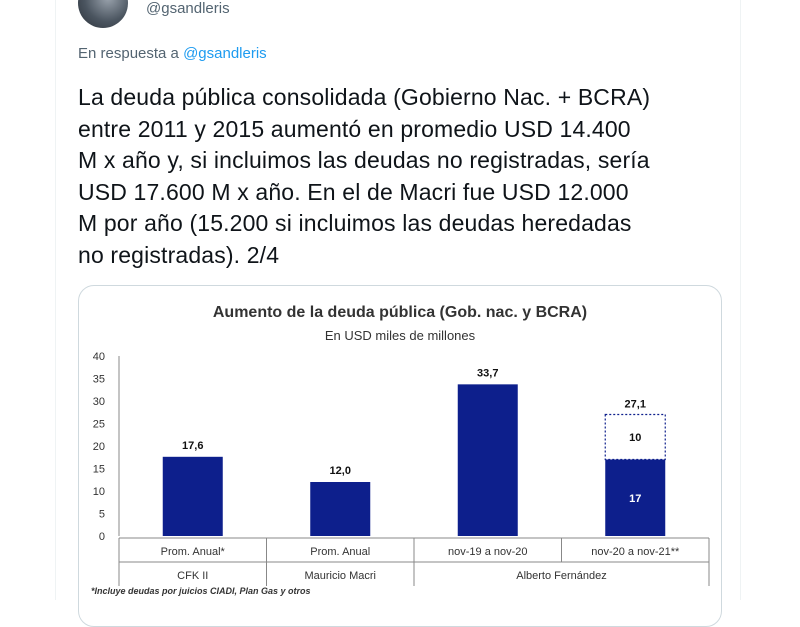 The height and width of the screenshot is (627, 800). What do you see at coordinates (487, 373) in the screenshot?
I see `bar-value-label: 33,7` at bounding box center [487, 373].